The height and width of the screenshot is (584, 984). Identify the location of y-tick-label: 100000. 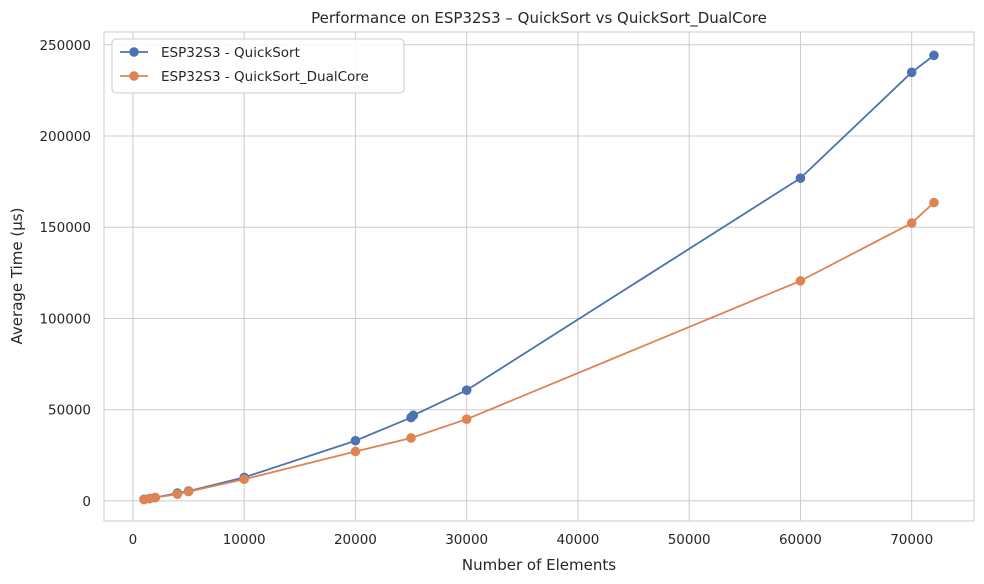
(65, 319).